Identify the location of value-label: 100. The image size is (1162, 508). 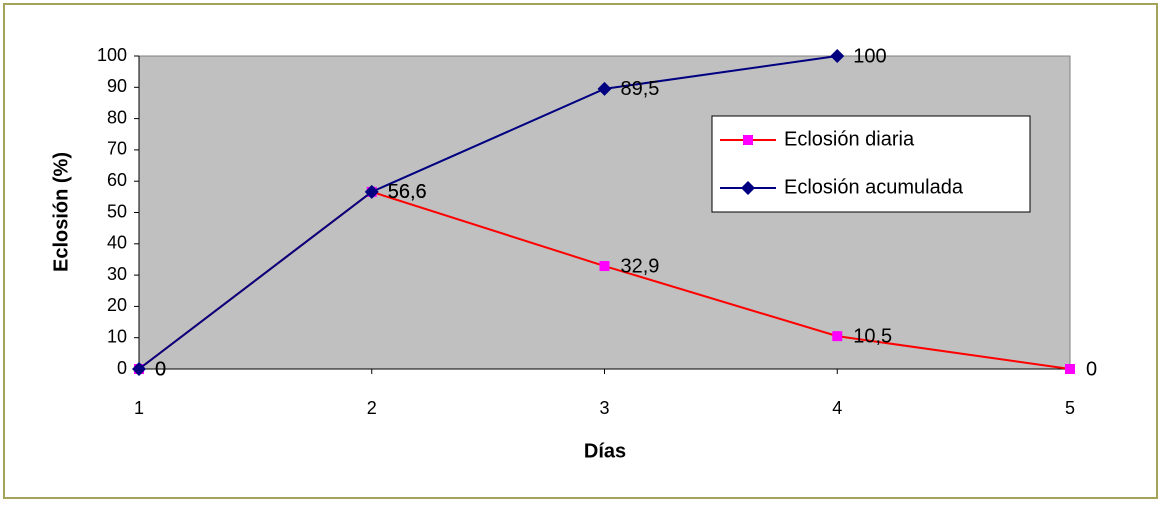
(869, 56).